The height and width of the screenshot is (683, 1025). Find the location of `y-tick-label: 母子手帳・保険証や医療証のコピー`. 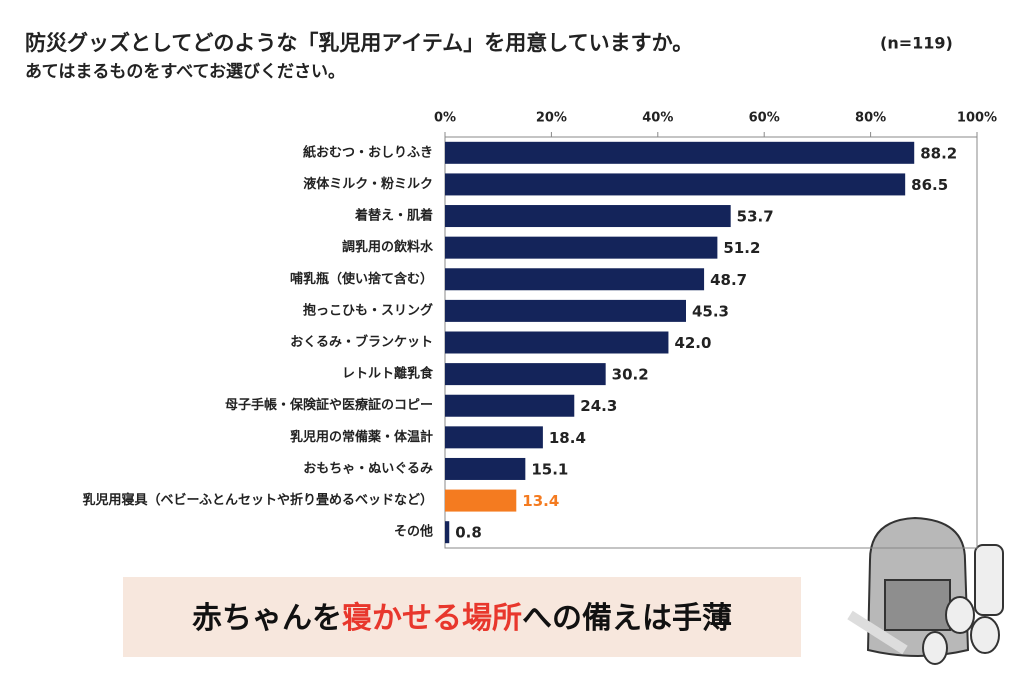

y-tick-label: 母子手帳・保険証や医療証のコピー is located at coordinates (329, 405).